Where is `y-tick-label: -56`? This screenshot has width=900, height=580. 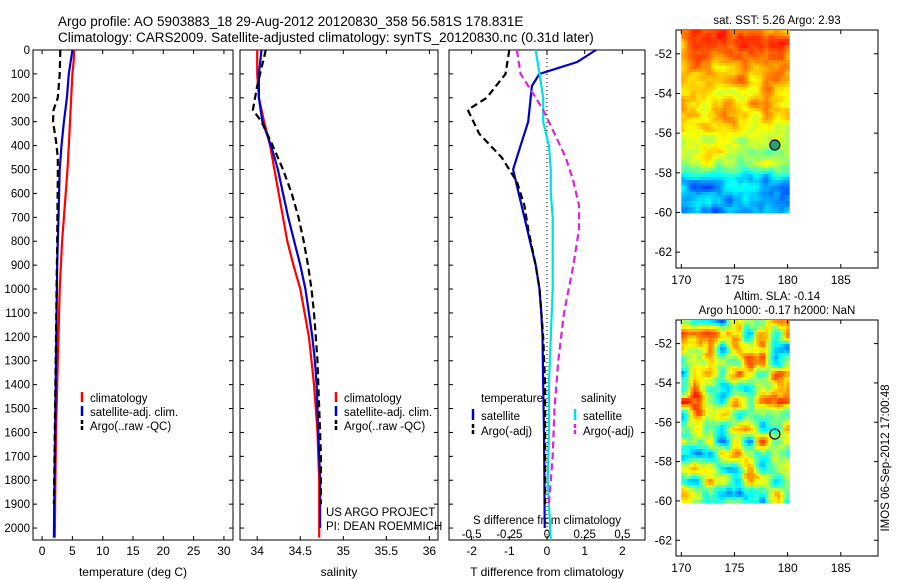 y-tick-label: -56 is located at coordinates (664, 133).